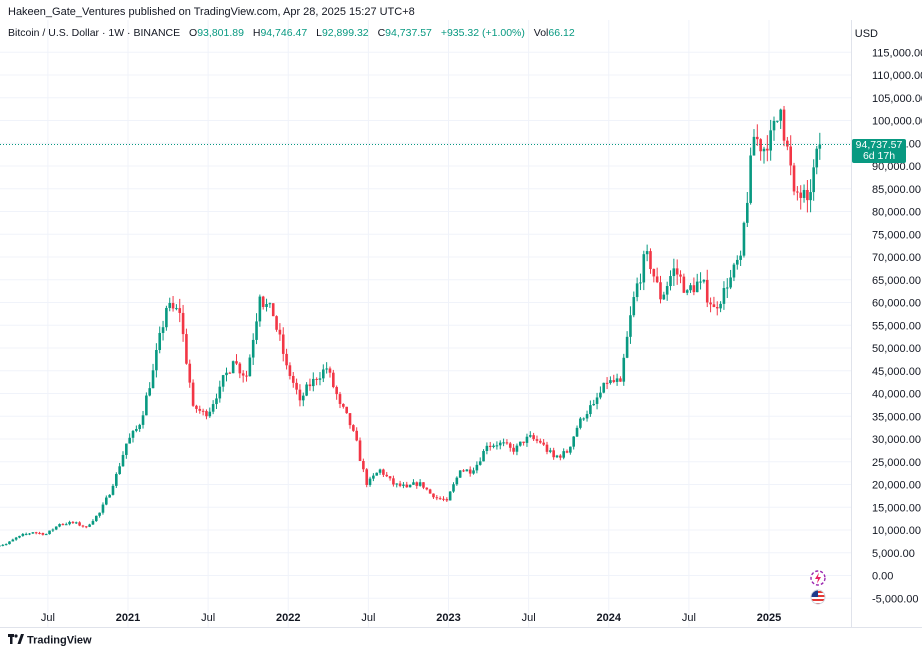 The height and width of the screenshot is (653, 922). Describe the element at coordinates (818, 597) in the screenshot. I see `us-flag-icon` at that location.